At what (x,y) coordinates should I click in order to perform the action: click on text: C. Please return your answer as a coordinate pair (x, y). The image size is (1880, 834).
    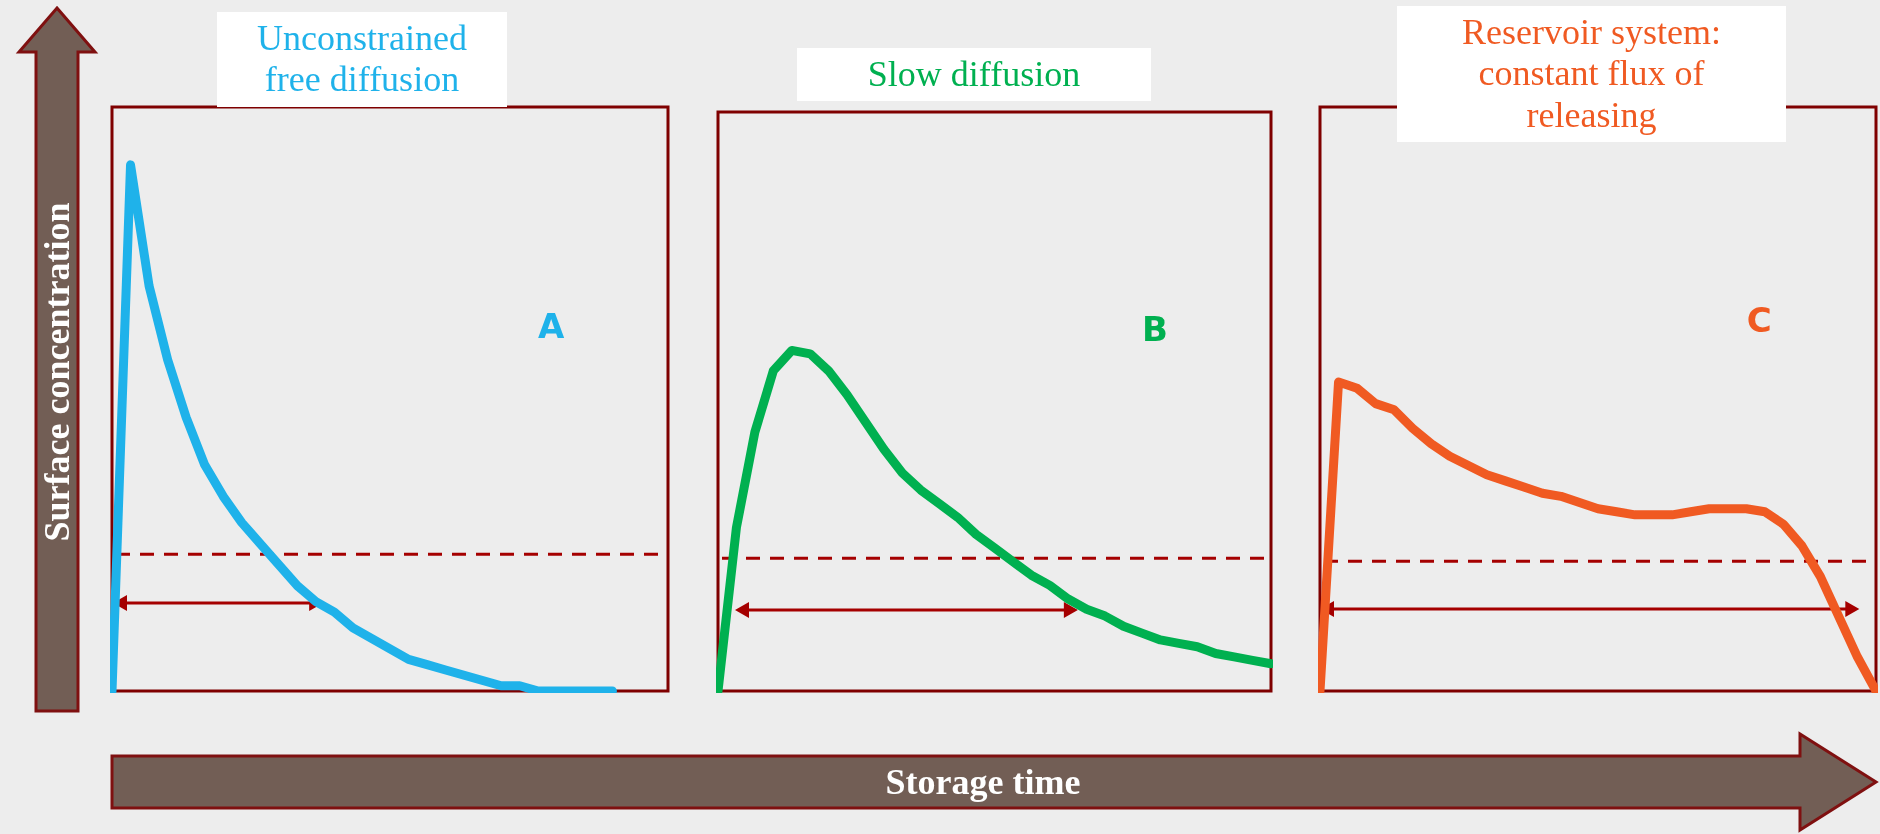
    Looking at the image, I should click on (1759, 319).